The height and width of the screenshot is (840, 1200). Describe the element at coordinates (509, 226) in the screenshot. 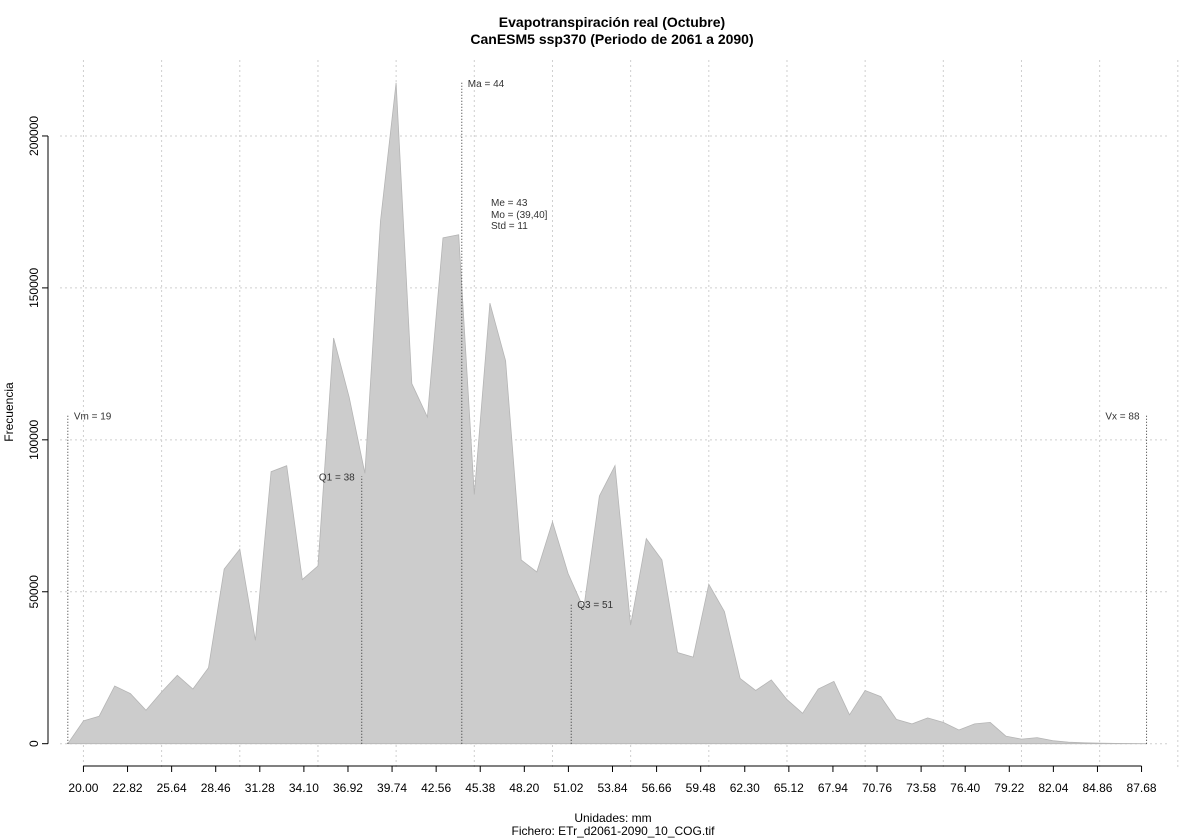

I see `stat-std: Std = 11` at that location.